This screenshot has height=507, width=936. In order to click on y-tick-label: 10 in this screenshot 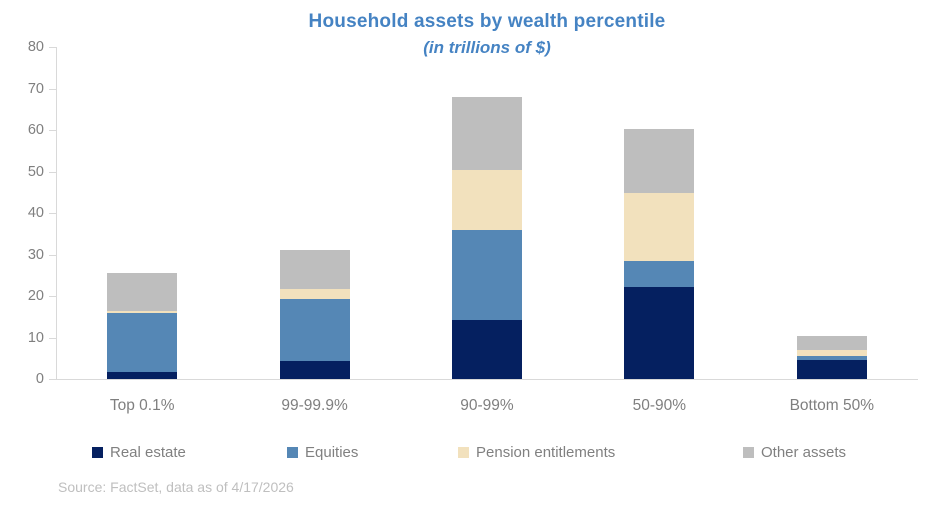, I will do `click(35, 337)`.